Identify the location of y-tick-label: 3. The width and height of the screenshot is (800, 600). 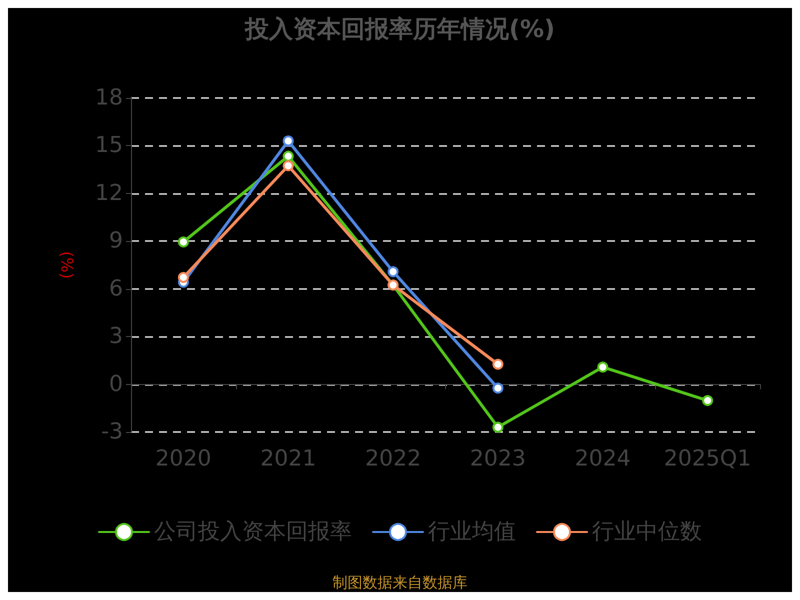
(116, 337).